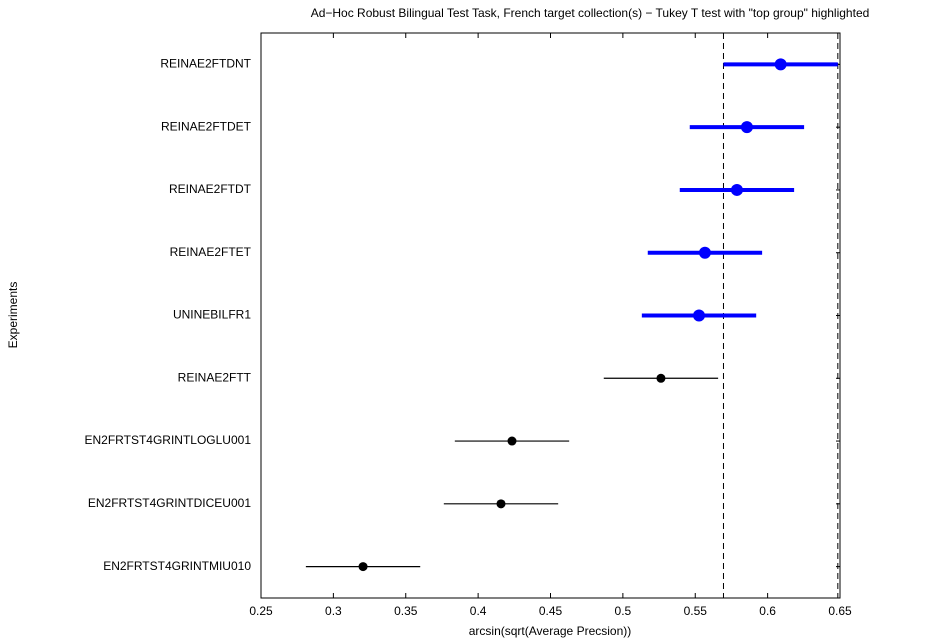 This screenshot has width=935, height=640. I want to click on x-tick-label: 0.4, so click(478, 611).